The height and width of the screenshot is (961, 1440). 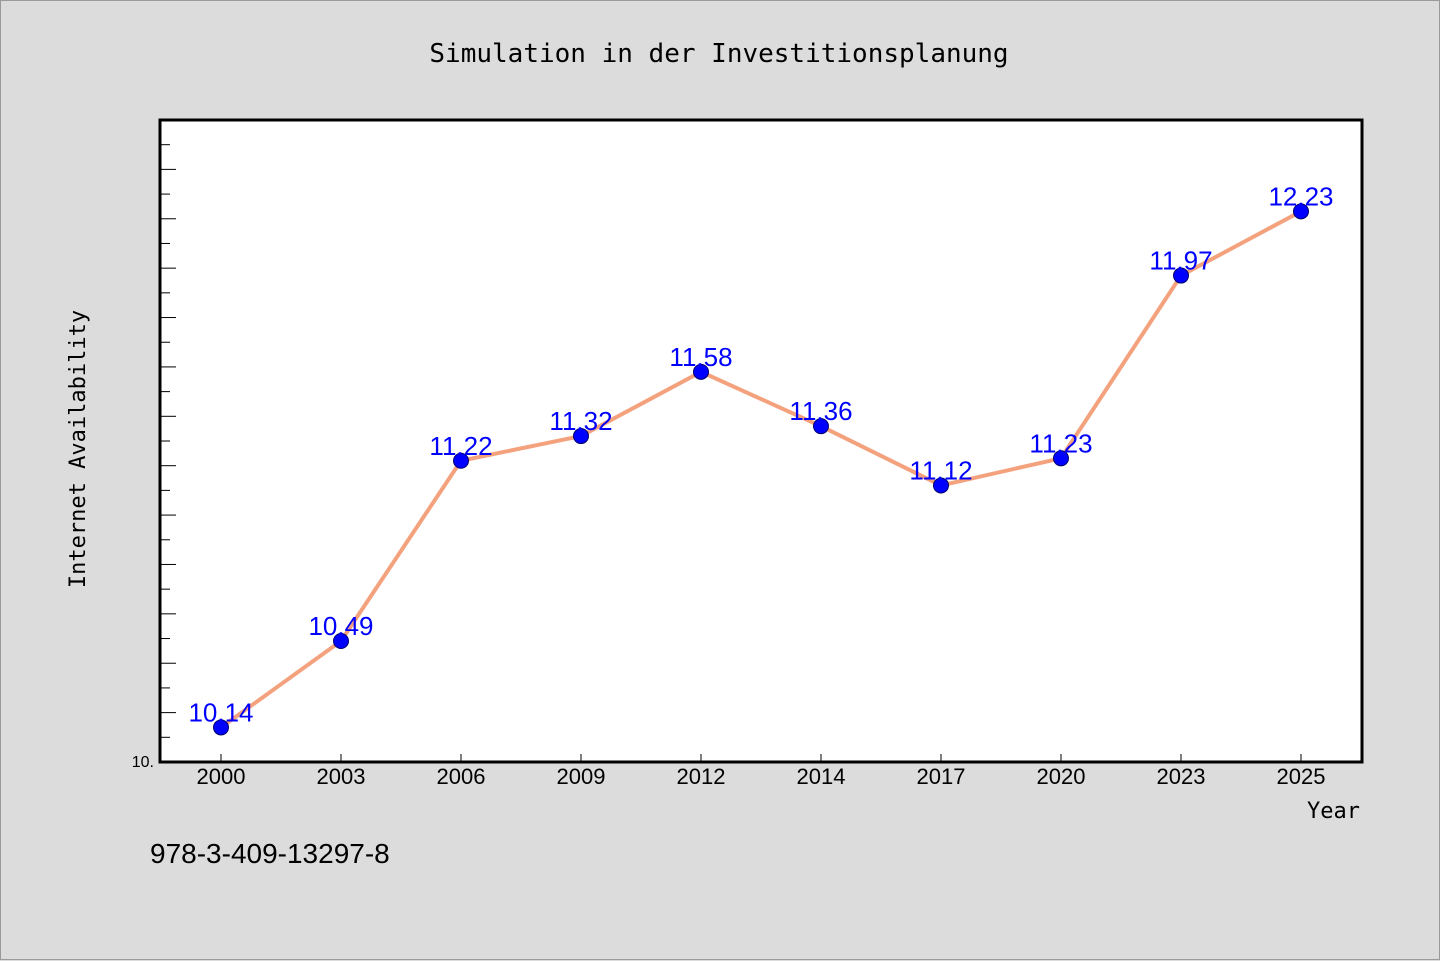 I want to click on data-label: 10.14, so click(x=220, y=712).